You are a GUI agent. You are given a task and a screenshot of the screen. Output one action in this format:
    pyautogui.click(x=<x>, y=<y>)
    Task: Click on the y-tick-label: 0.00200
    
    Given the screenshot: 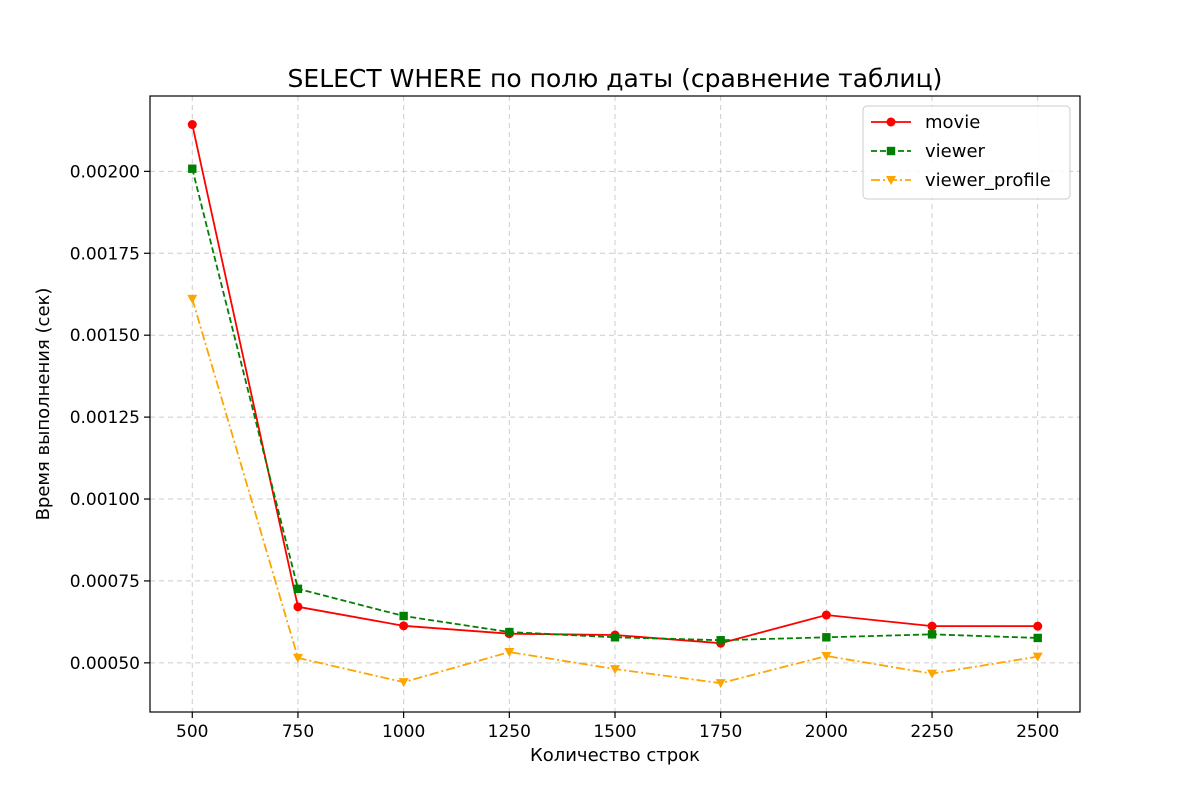 What is the action you would take?
    pyautogui.click(x=105, y=172)
    